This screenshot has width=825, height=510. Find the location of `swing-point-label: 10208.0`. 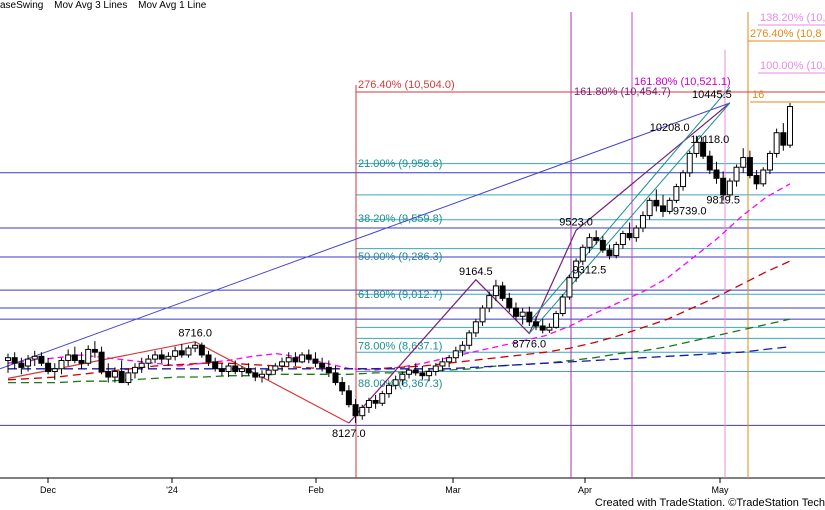

swing-point-label: 10208.0 is located at coordinates (670, 128).